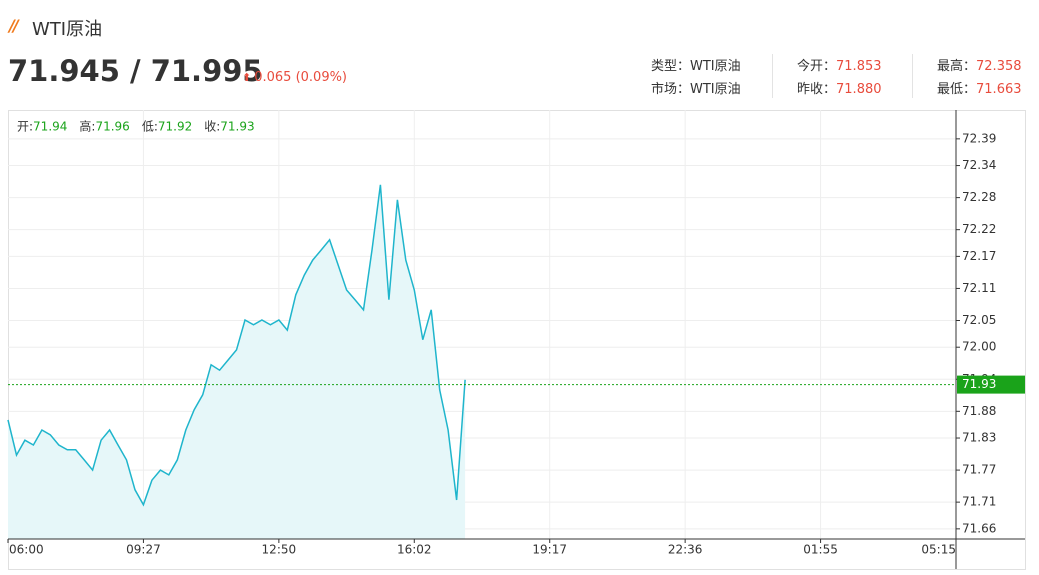  I want to click on info-value: 71.853, so click(859, 66).